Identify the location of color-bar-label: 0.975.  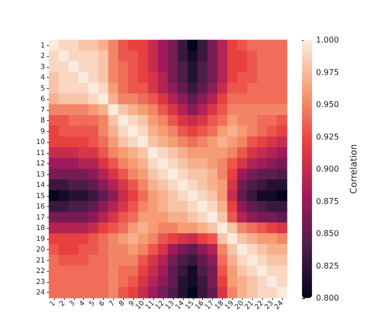
(327, 72).